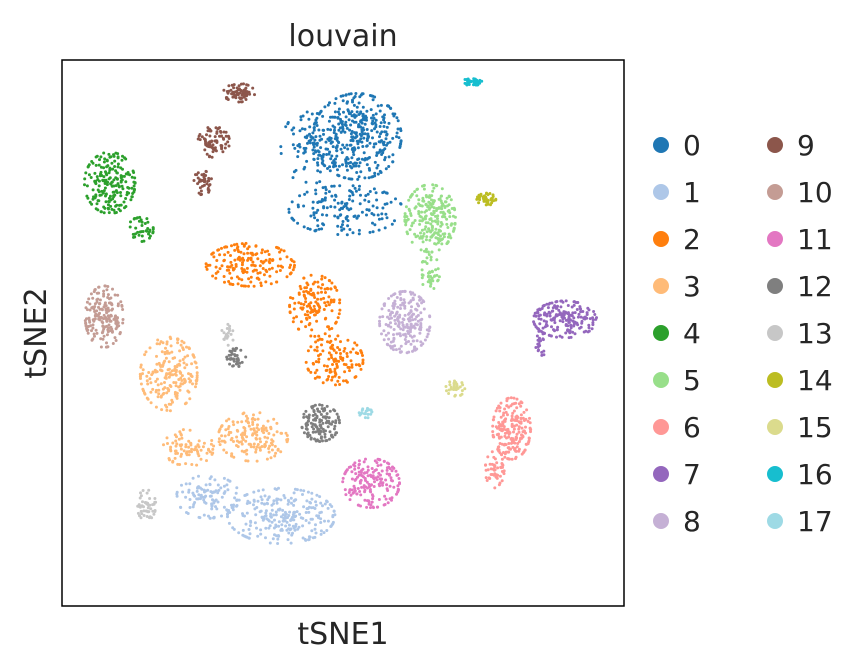 The width and height of the screenshot is (867, 669). I want to click on cluster-0-points, so click(341, 164).